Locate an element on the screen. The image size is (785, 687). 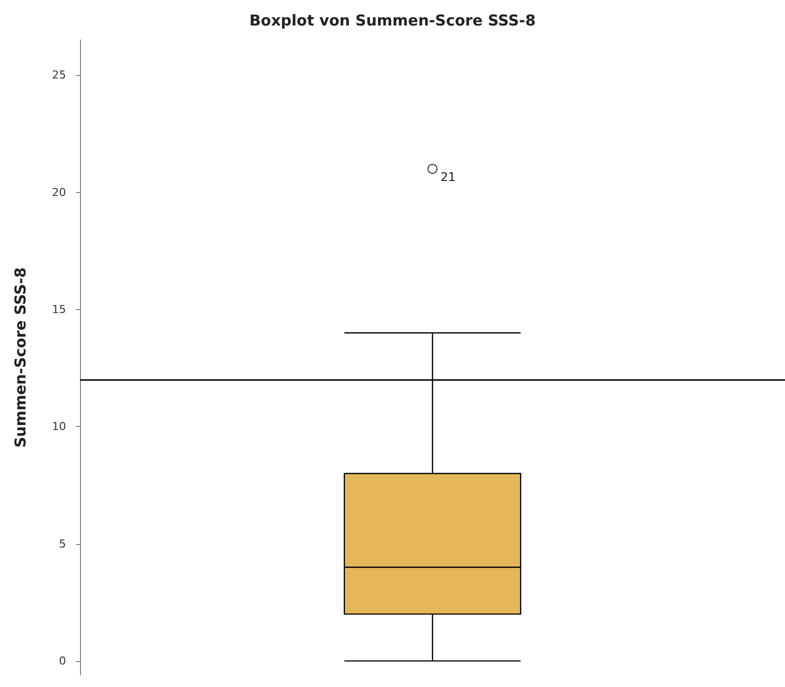
y-tick-label: 5 is located at coordinates (62, 543).